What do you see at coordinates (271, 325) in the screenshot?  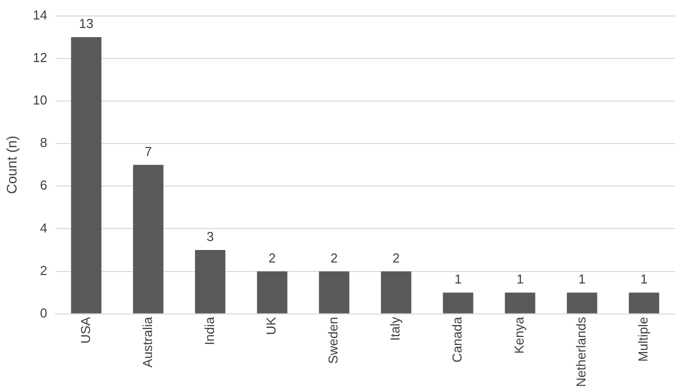 I see `x-tick-label: UK` at bounding box center [271, 325].